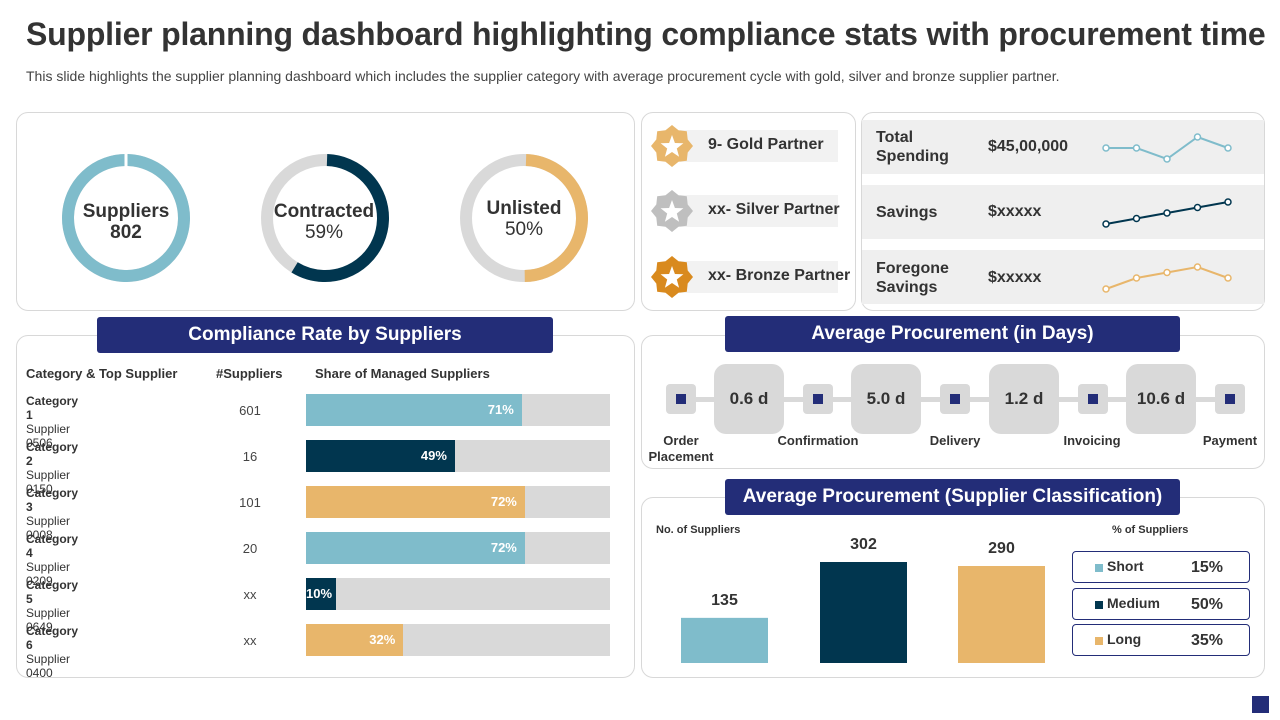  I want to click on legend-pct: 50%, so click(1207, 604).